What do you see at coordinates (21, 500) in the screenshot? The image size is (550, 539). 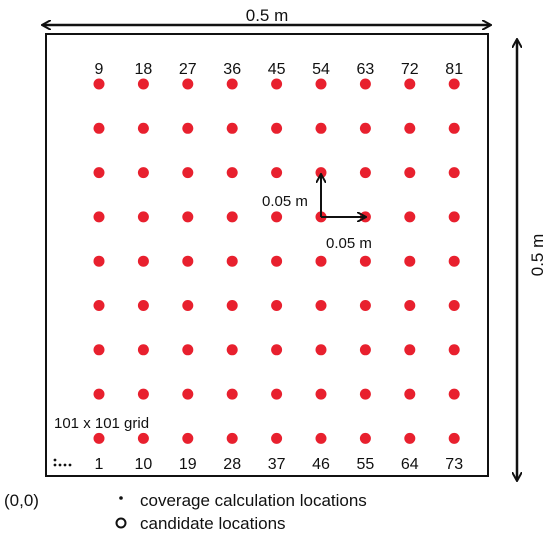 I see `origin-label: (0,0)` at bounding box center [21, 500].